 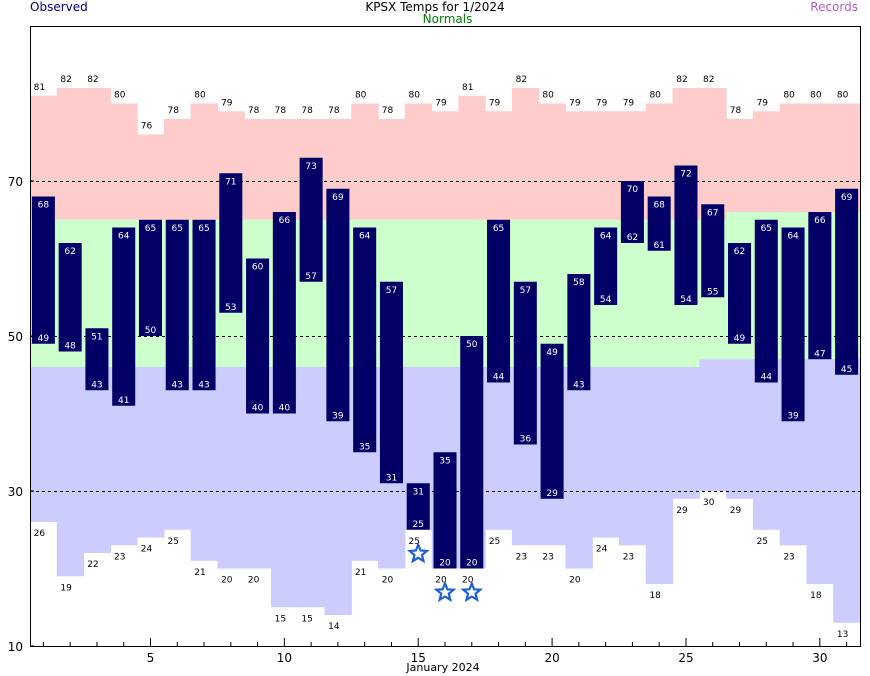 What do you see at coordinates (199, 573) in the screenshot?
I see `record-low-label: 21` at bounding box center [199, 573].